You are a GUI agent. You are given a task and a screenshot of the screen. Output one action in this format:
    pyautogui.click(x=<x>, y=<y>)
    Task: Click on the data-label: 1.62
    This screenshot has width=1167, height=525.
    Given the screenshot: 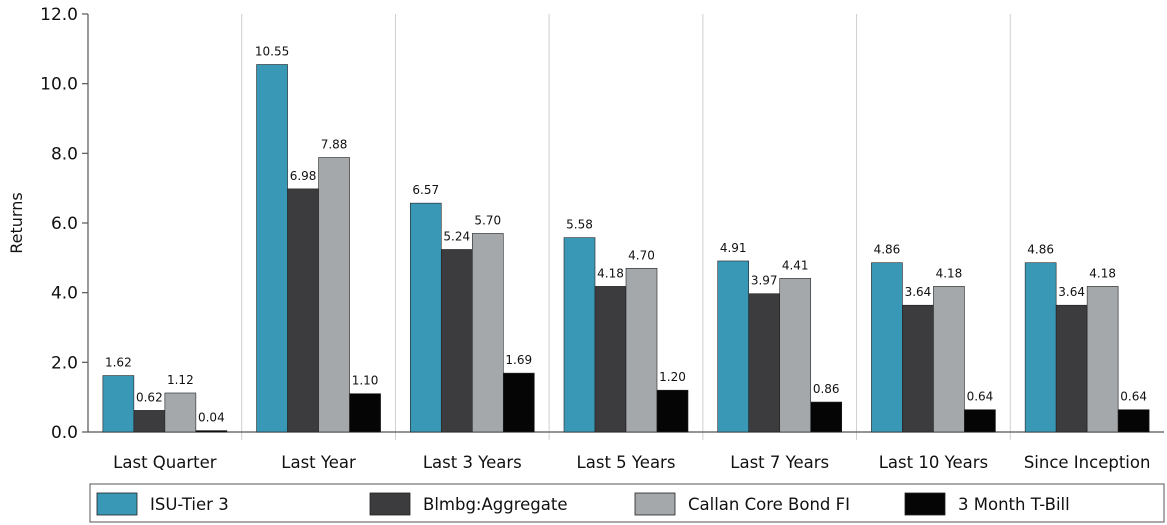 What is the action you would take?
    pyautogui.click(x=118, y=363)
    